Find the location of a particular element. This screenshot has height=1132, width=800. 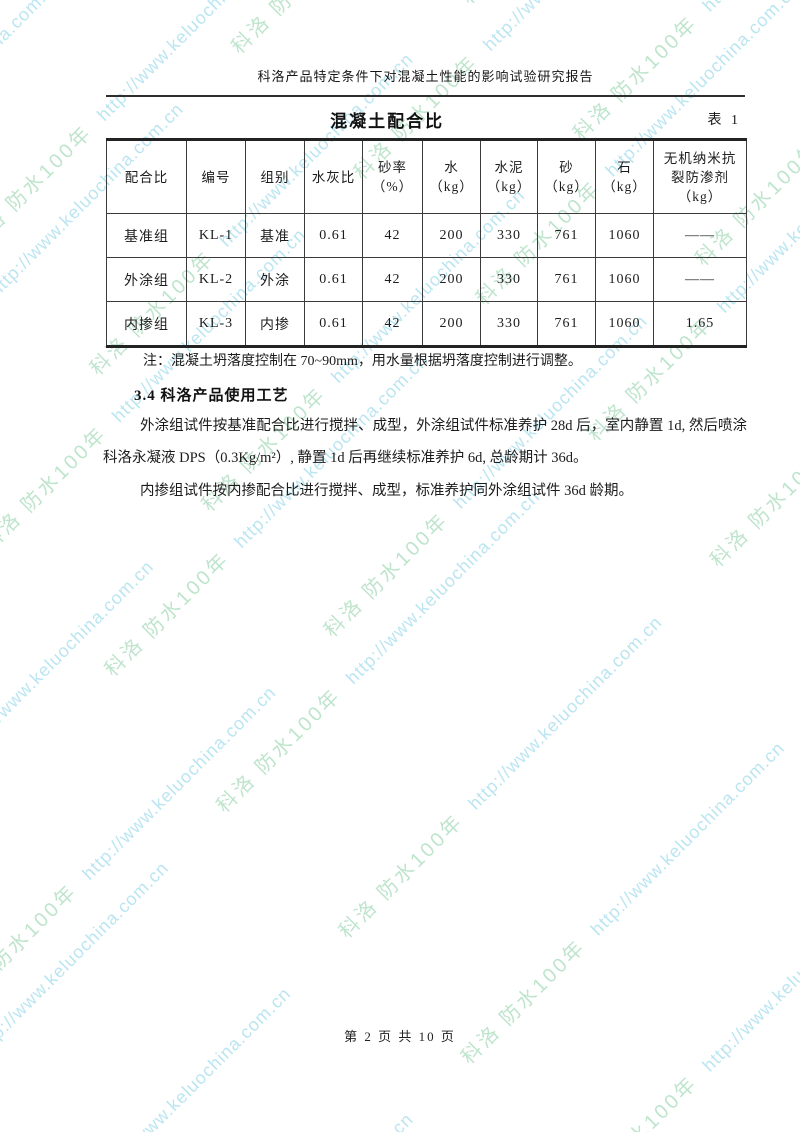

table-cell: 内掺组 is located at coordinates (146, 324).